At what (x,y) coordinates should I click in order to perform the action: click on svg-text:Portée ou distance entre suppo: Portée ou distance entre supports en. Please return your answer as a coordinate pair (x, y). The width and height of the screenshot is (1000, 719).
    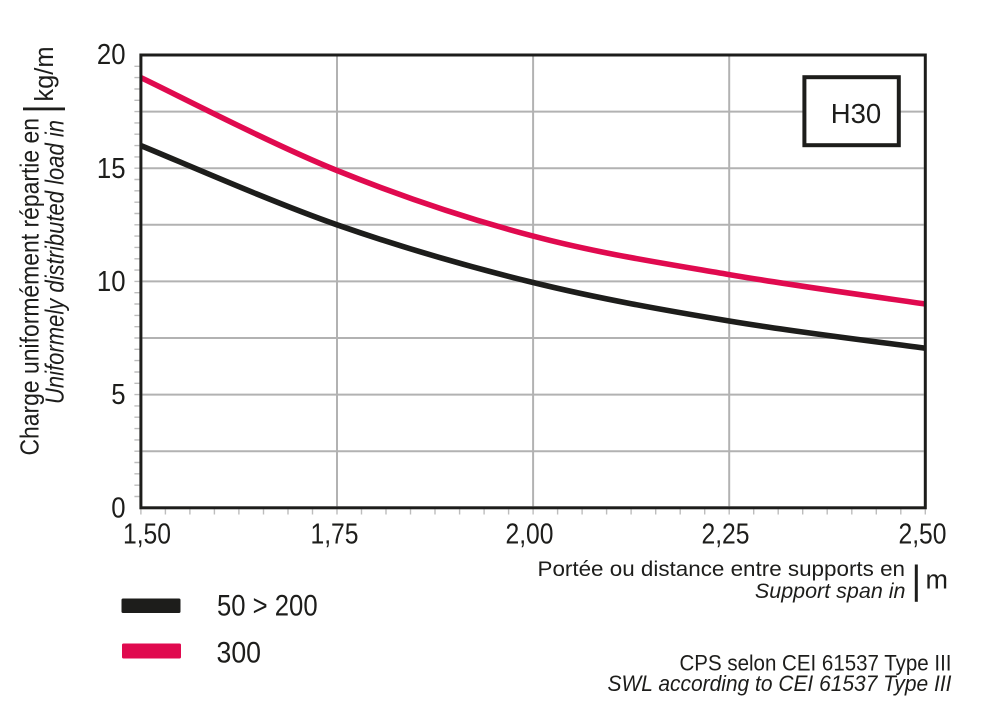
    Looking at the image, I should click on (722, 569).